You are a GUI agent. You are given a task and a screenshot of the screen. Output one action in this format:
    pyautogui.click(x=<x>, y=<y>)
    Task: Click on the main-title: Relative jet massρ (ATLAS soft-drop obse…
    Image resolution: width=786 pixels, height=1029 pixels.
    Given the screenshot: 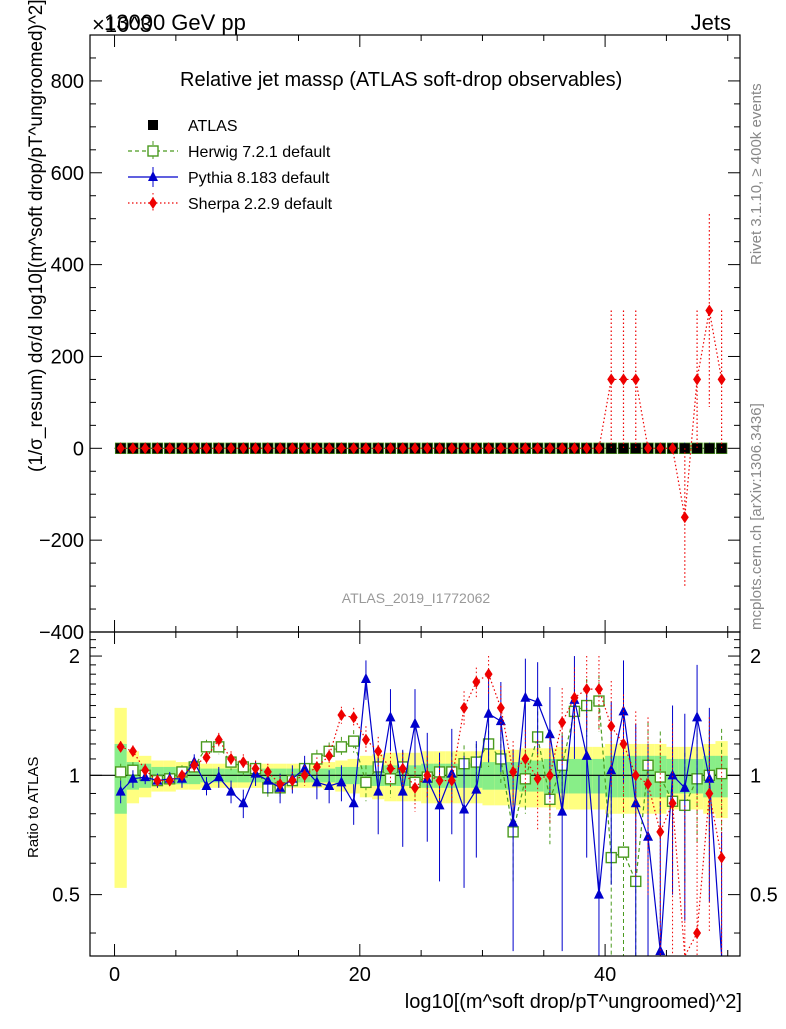 What is the action you would take?
    pyautogui.click(x=401, y=80)
    